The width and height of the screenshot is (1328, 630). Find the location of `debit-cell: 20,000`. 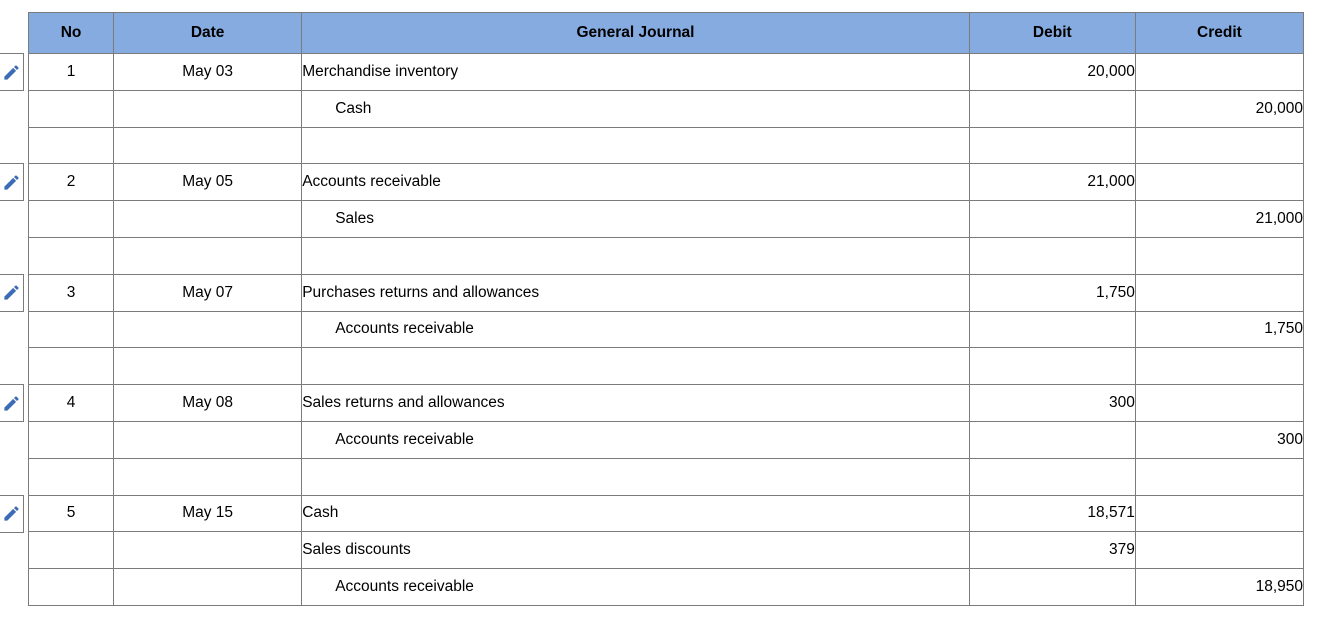

debit-cell: 20,000 is located at coordinates (1052, 72).